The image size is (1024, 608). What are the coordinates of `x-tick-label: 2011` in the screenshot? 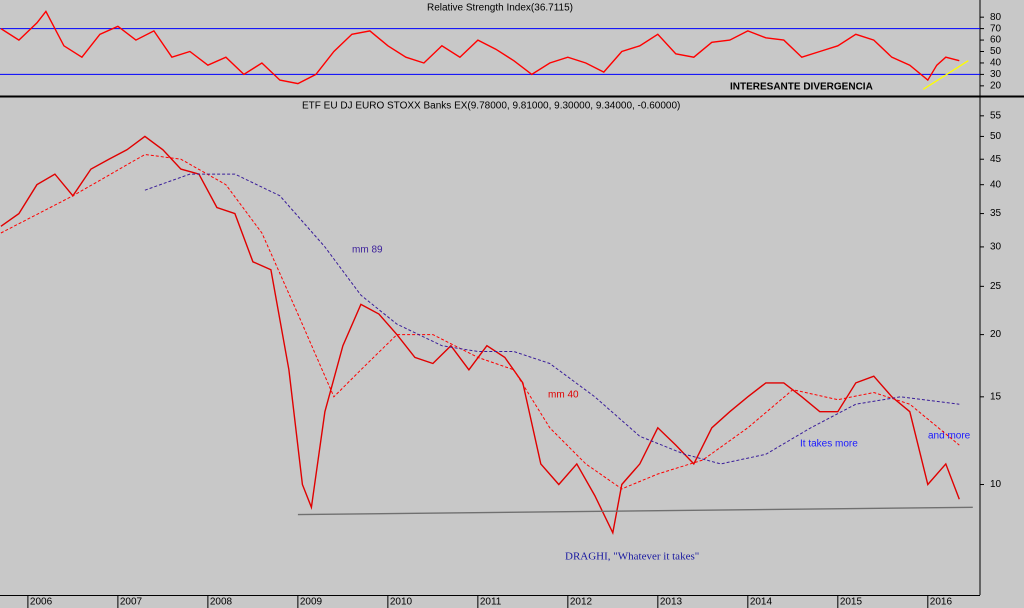 It's located at (491, 602).